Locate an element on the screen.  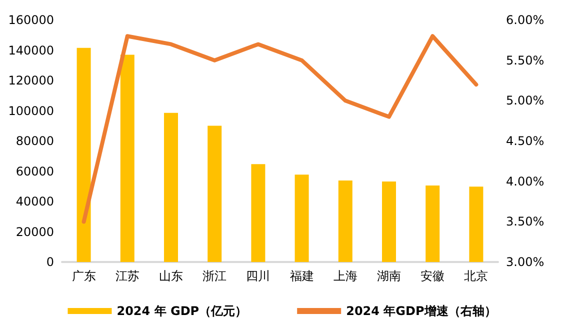
y-tick-label: 160000 is located at coordinates (31, 20).